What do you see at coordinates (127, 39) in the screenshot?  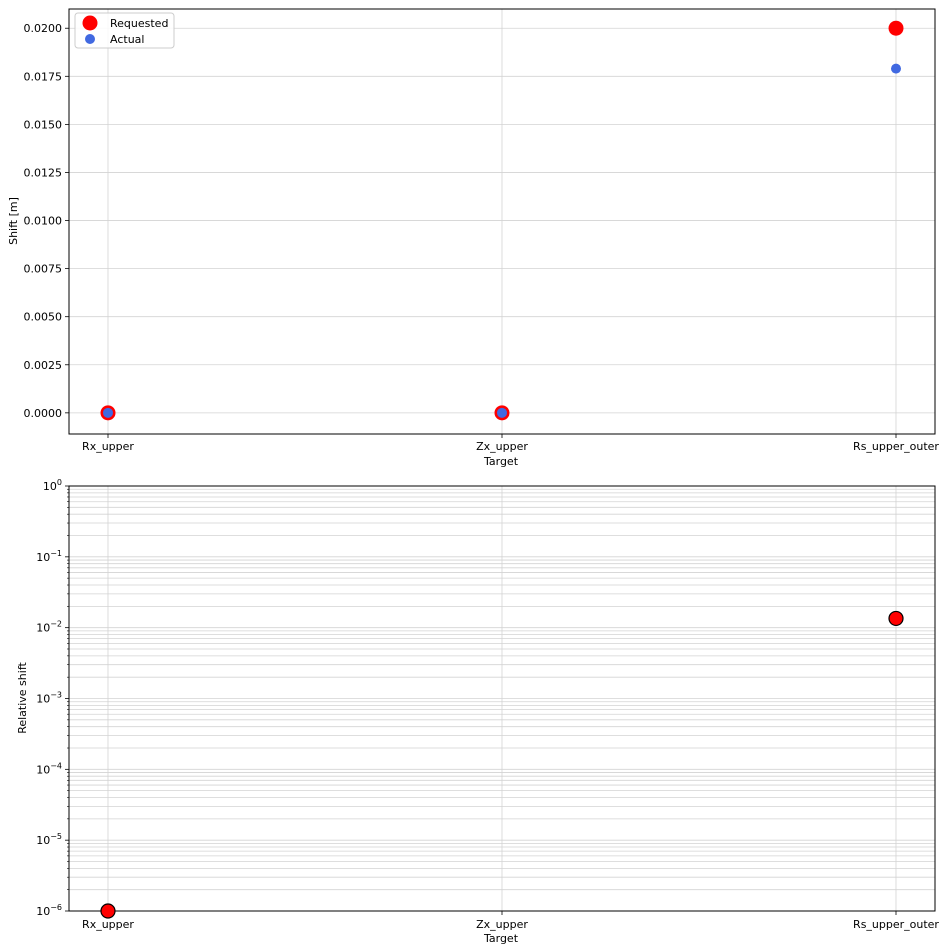 I see `legend-label-actual: Actual` at bounding box center [127, 39].